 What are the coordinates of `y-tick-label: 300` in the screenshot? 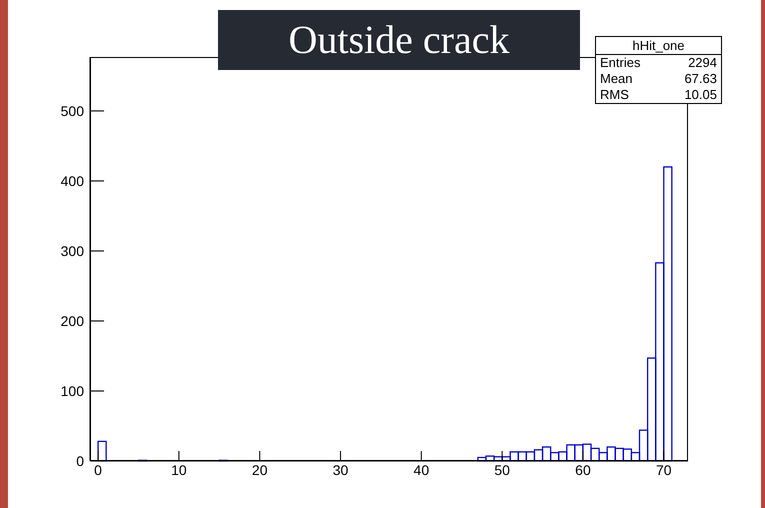 It's located at (72, 250).